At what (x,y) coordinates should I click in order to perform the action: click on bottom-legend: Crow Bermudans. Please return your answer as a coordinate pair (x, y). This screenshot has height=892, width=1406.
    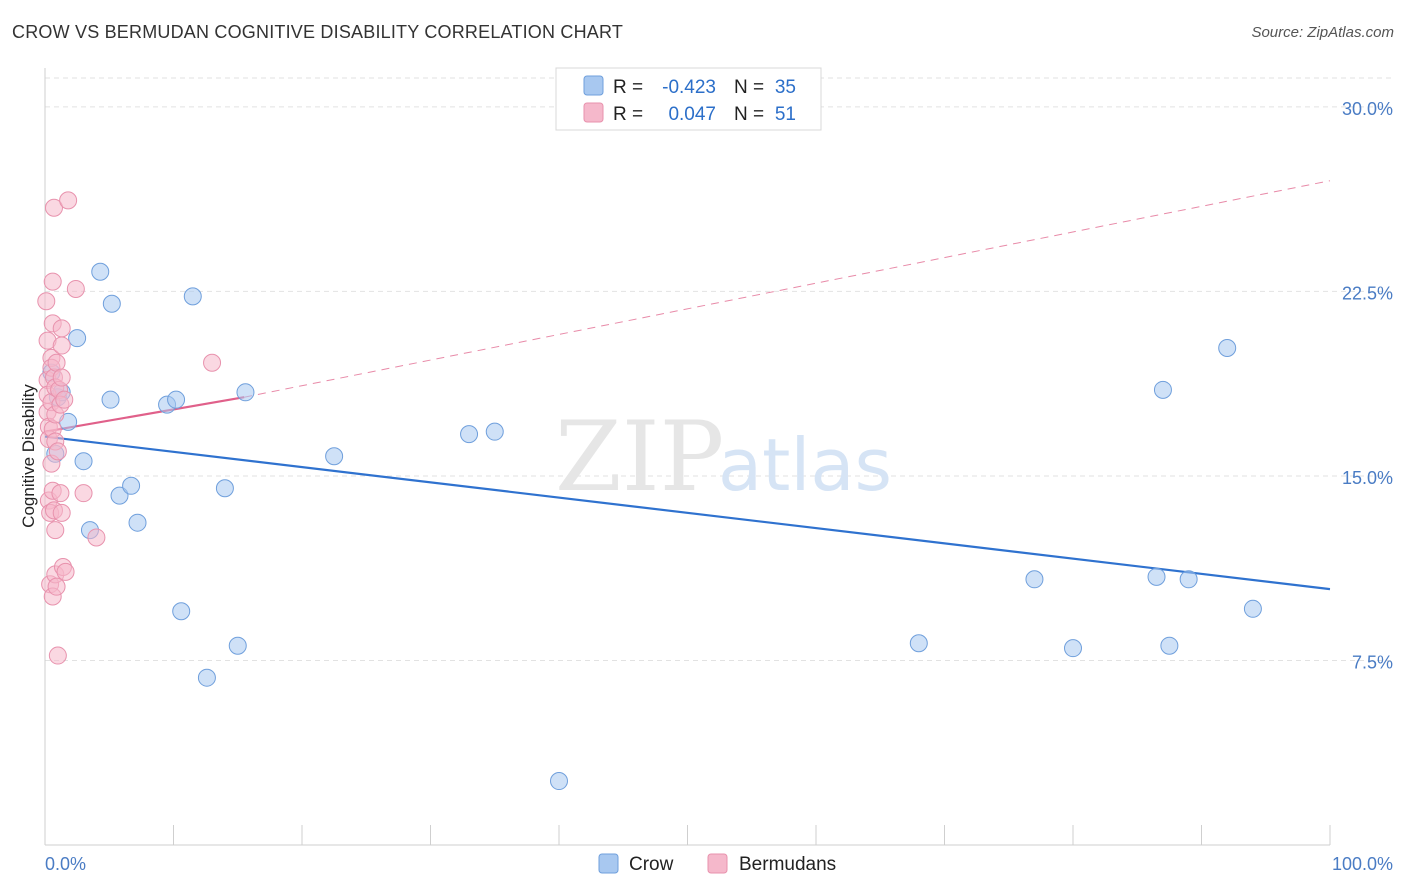
    Looking at the image, I should click on (717, 864).